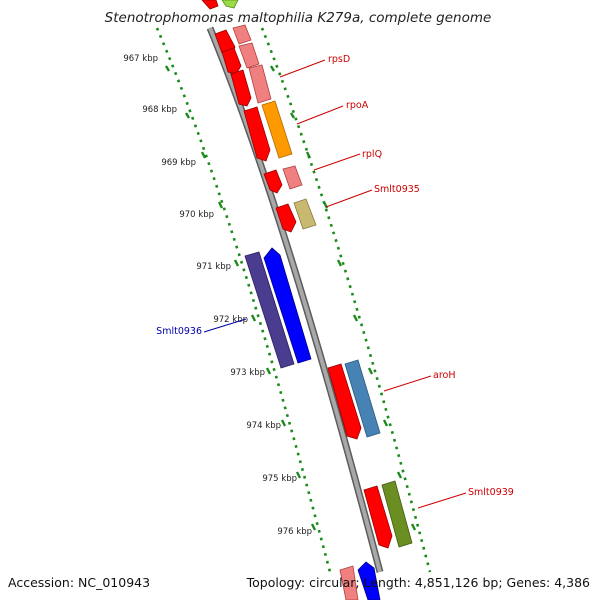 The width and height of the screenshot is (600, 600). What do you see at coordinates (263, 426) in the screenshot?
I see `tick-label: 974 kbp` at bounding box center [263, 426].